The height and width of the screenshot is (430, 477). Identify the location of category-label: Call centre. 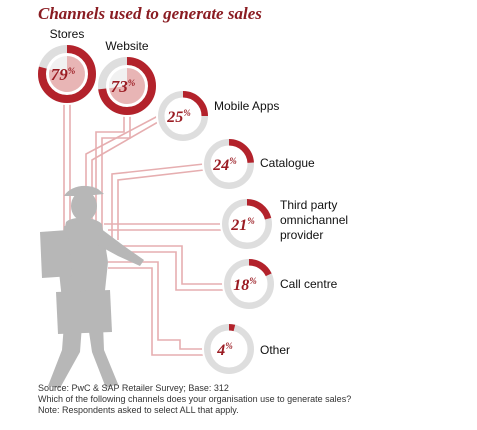
(309, 284).